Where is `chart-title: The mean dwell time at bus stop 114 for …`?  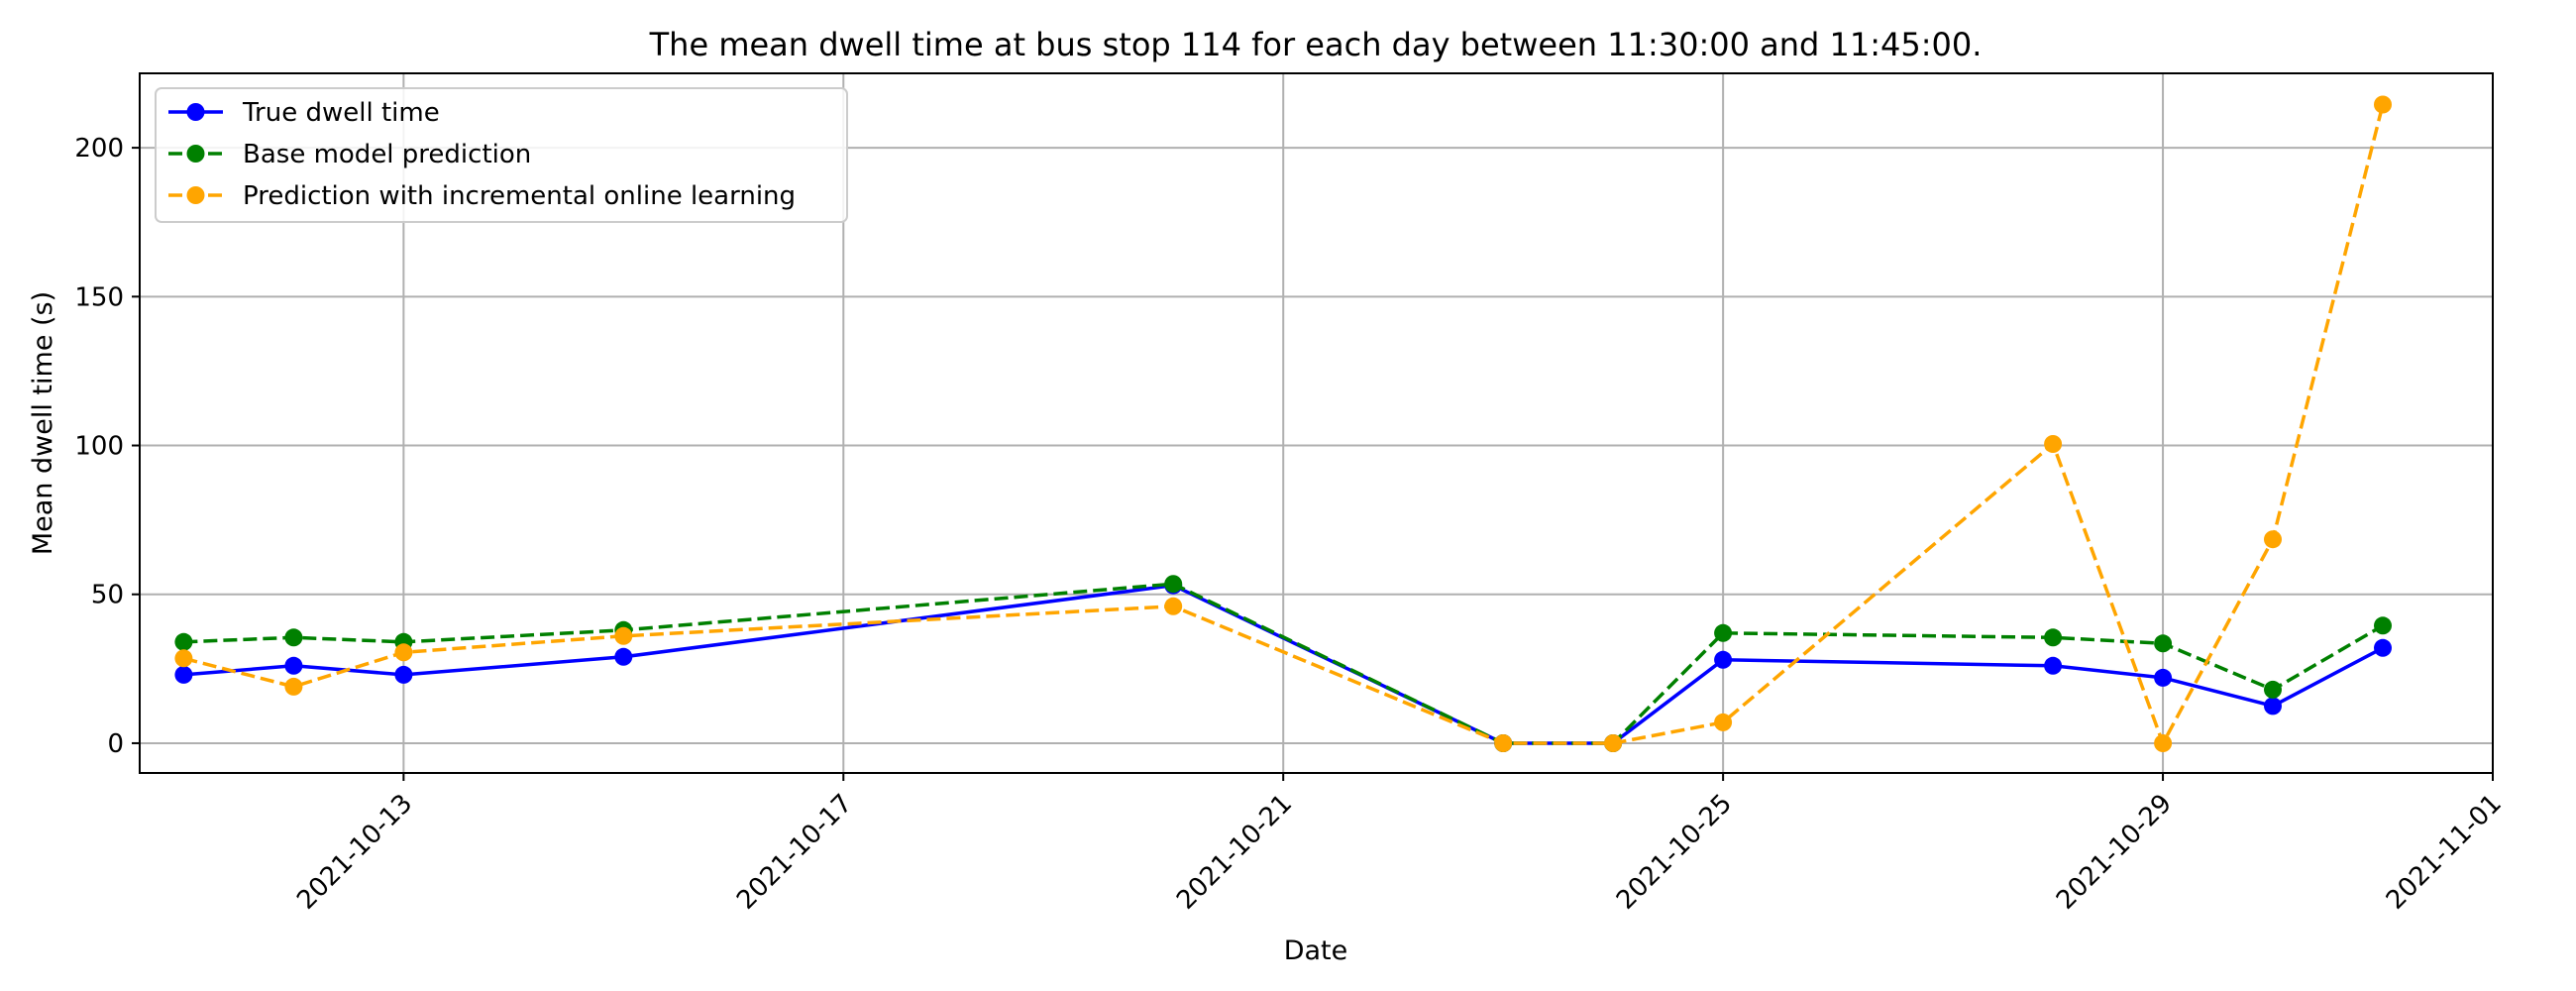
chart-title: The mean dwell time at bus stop 114 for … is located at coordinates (1316, 44).